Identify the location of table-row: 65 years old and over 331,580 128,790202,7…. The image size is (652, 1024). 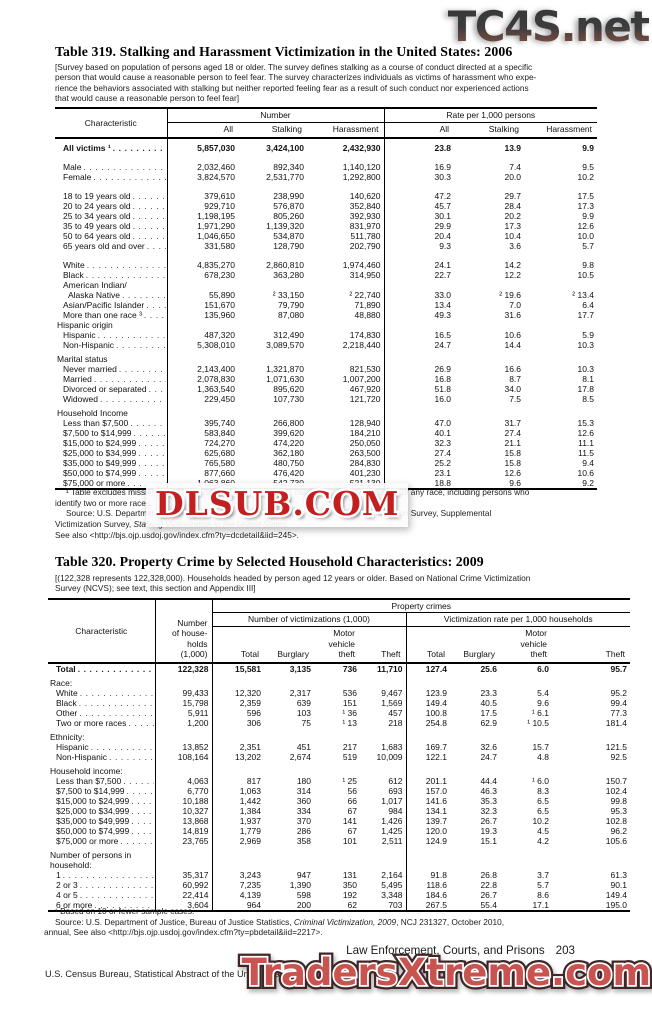
(326, 245).